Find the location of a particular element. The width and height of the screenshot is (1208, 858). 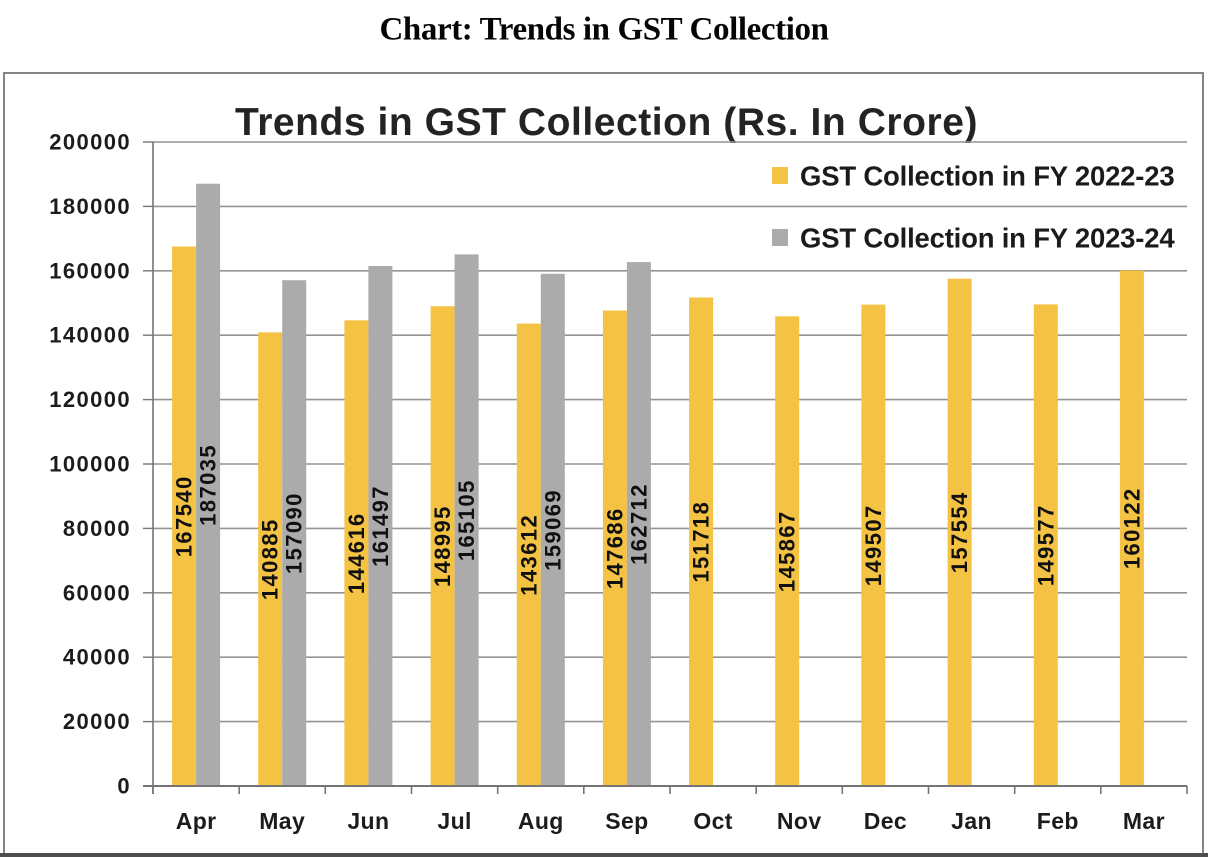

svg-text: Nov is located at coordinates (799, 821).